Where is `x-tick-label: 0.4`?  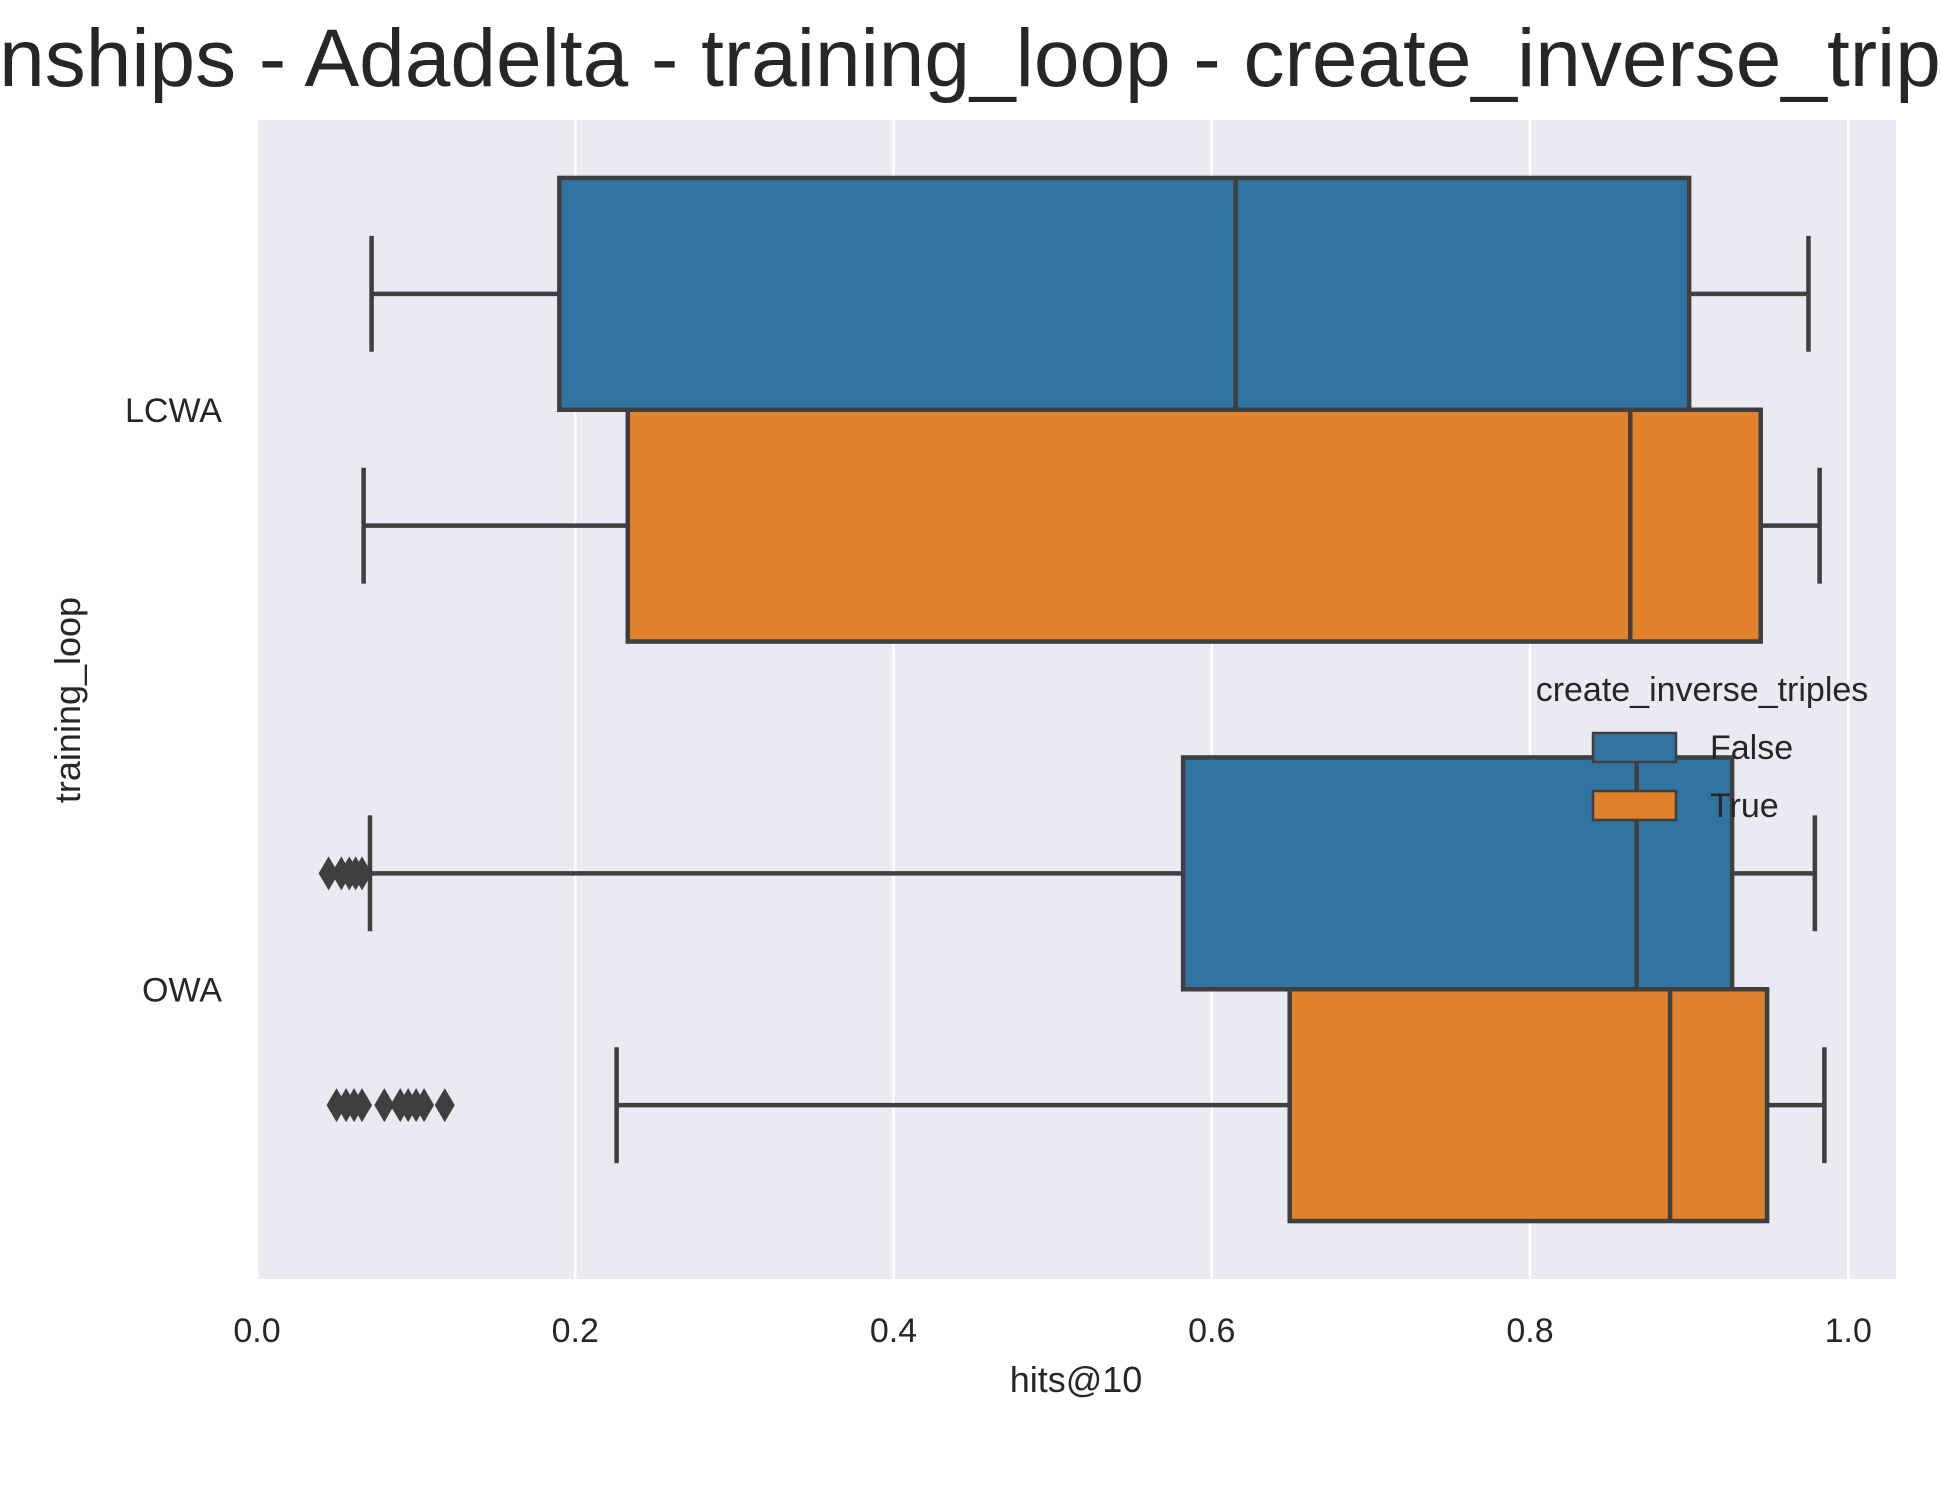
x-tick-label: 0.4 is located at coordinates (893, 1331).